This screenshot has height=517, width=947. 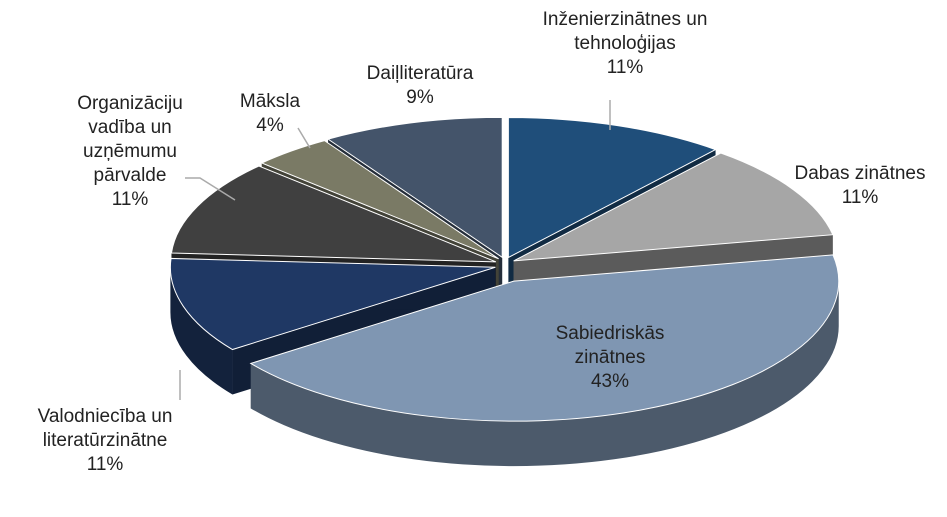 I want to click on category-name: Valodniecība un literatūrzinātne, so click(x=105, y=428).